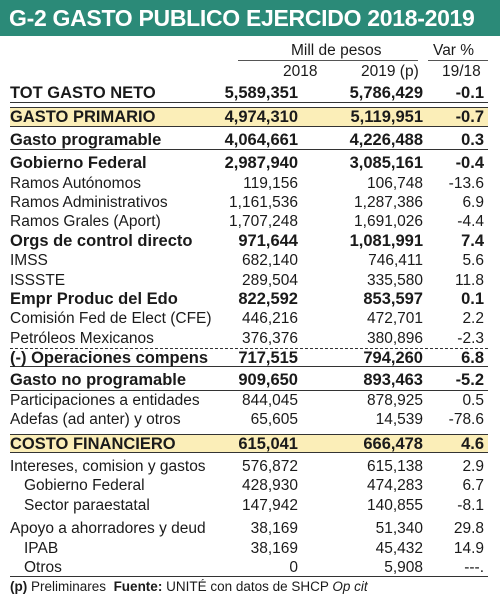  Describe the element at coordinates (87, 505) in the screenshot. I see `row-label: Sector paraestatal` at that location.